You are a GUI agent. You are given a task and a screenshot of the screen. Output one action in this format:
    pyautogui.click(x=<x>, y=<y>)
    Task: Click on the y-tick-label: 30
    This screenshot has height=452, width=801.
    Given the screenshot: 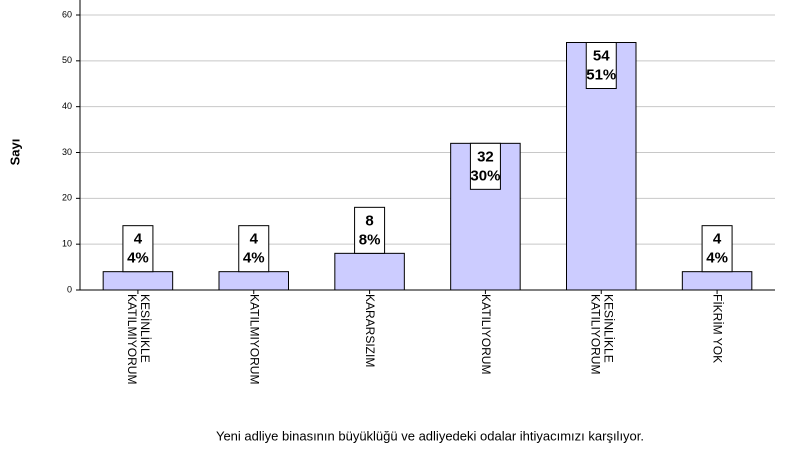 What is the action you would take?
    pyautogui.click(x=67, y=152)
    